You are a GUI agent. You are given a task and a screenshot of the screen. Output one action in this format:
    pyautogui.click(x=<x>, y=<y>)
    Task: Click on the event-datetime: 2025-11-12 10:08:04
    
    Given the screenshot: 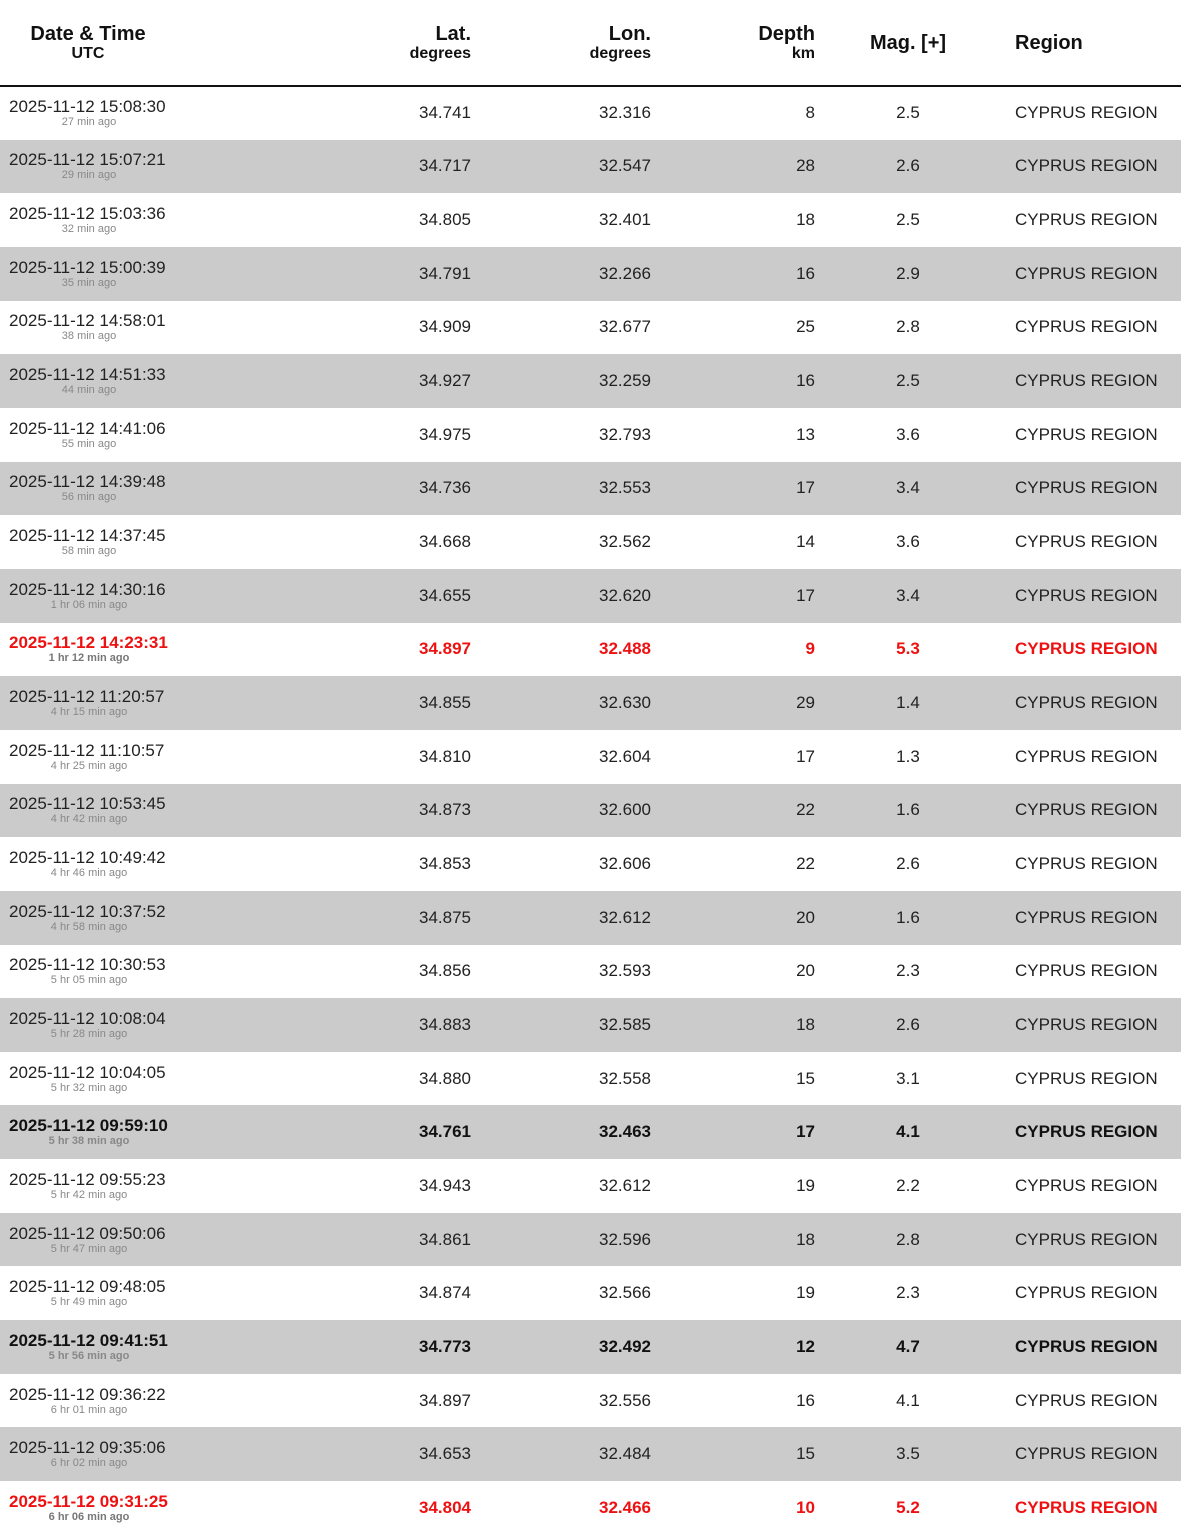 What is the action you would take?
    pyautogui.click(x=87, y=1018)
    